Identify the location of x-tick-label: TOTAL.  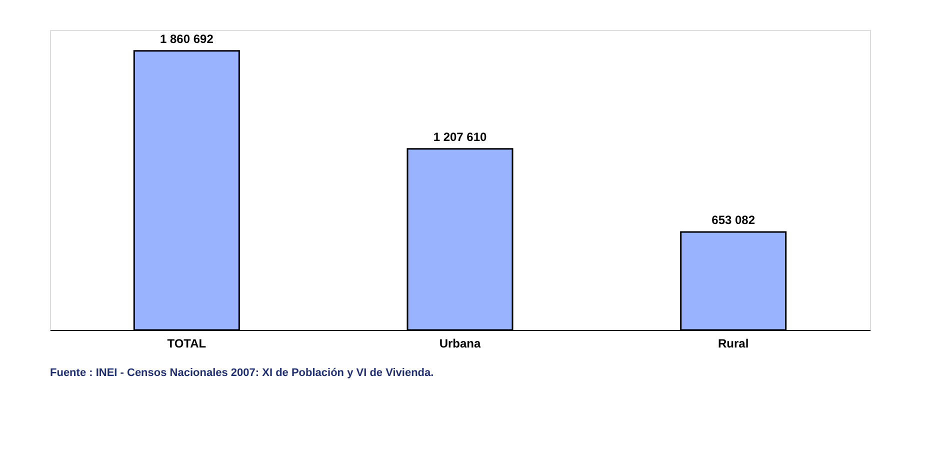
(186, 343).